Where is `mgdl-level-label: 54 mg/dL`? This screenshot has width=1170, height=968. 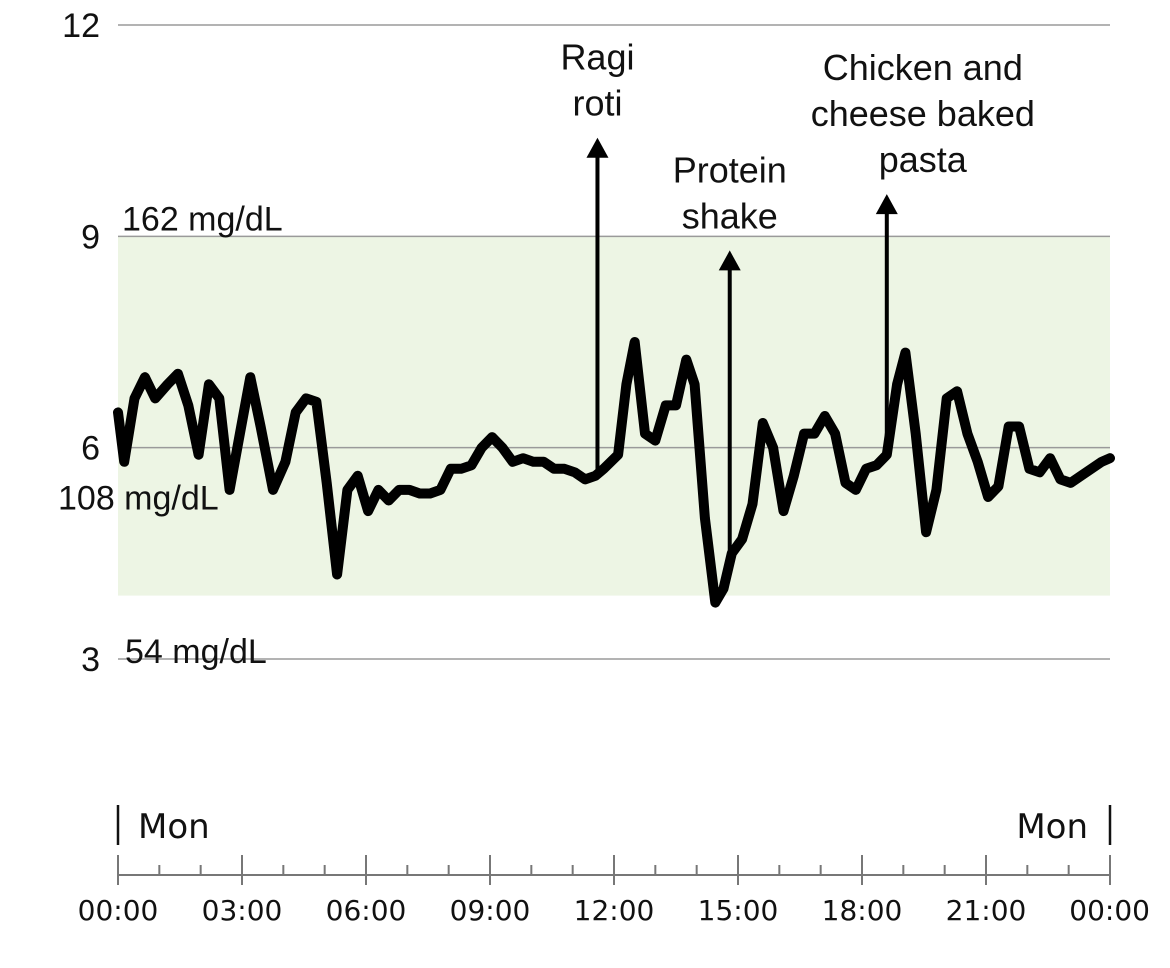
mgdl-level-label: 54 mg/dL is located at coordinates (196, 652).